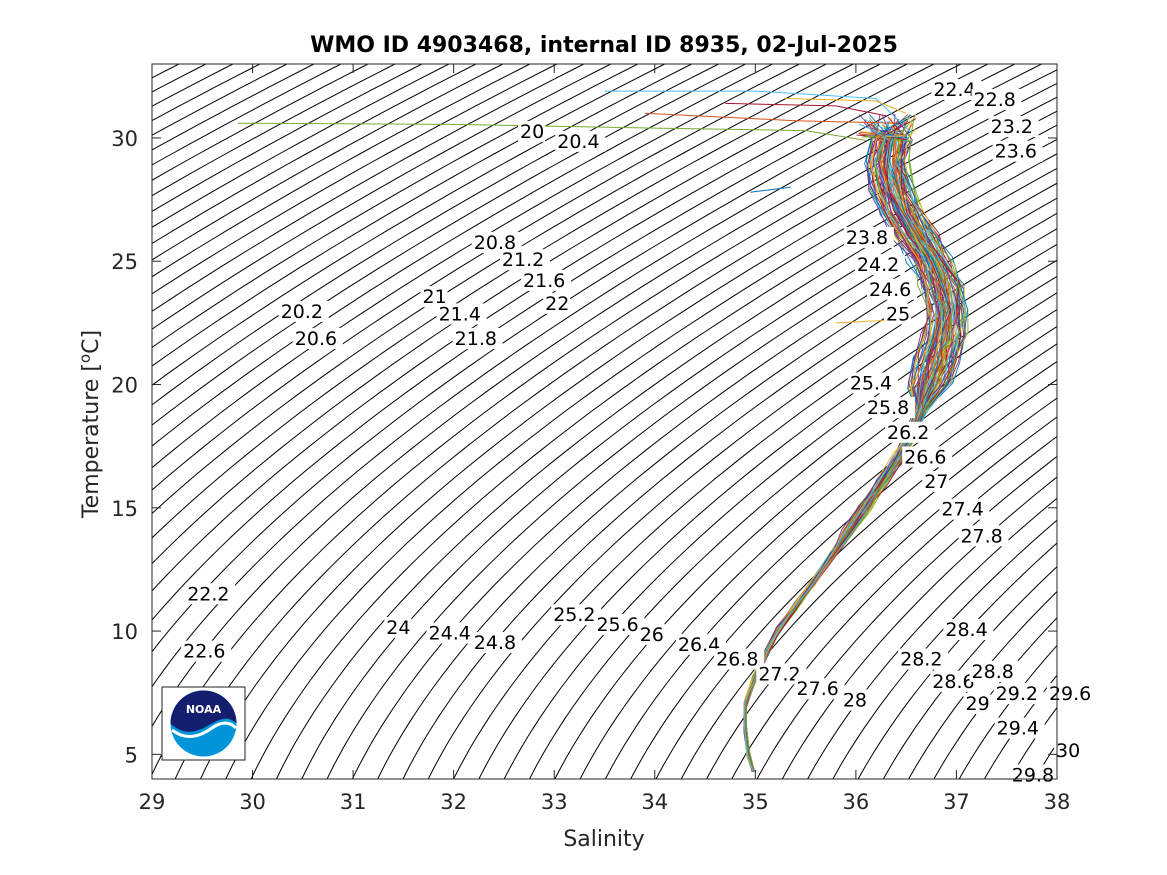 This screenshot has height=875, width=1167. What do you see at coordinates (603, 839) in the screenshot?
I see `x-axis-label: Salinity` at bounding box center [603, 839].